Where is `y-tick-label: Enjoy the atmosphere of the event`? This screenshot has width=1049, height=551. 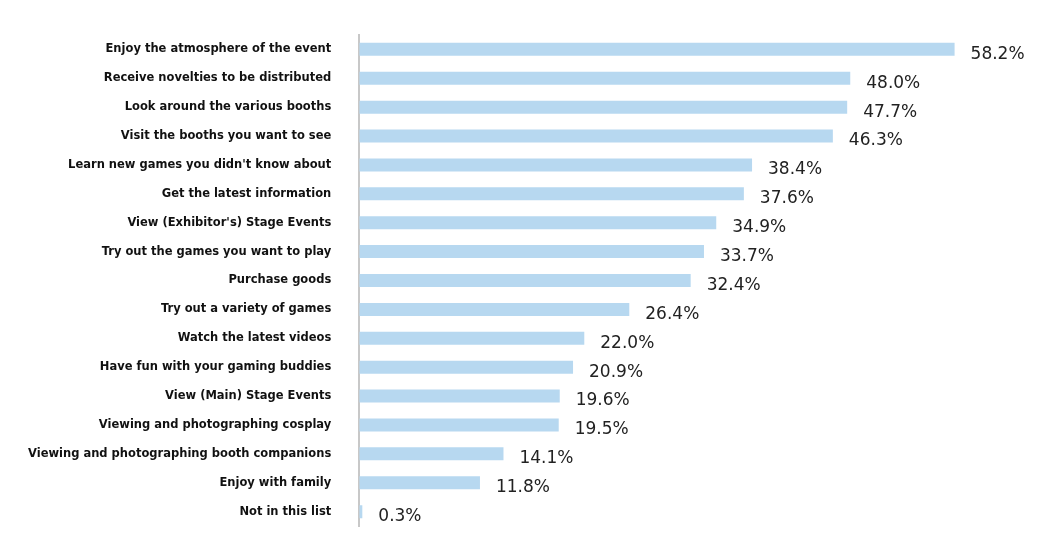
y-tick-label: Enjoy the atmosphere of the event is located at coordinates (218, 48).